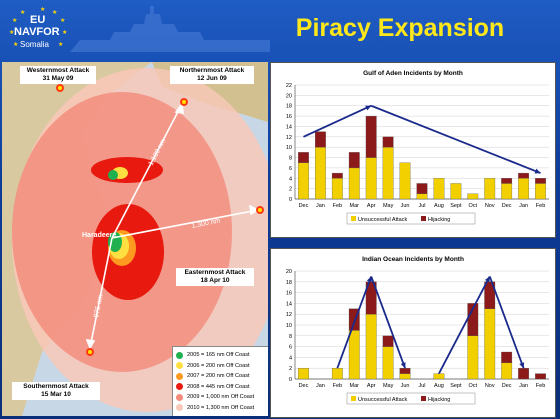 Image resolution: width=560 pixels, height=419 pixels. I want to click on y-tick-label: 2, so click(290, 369).